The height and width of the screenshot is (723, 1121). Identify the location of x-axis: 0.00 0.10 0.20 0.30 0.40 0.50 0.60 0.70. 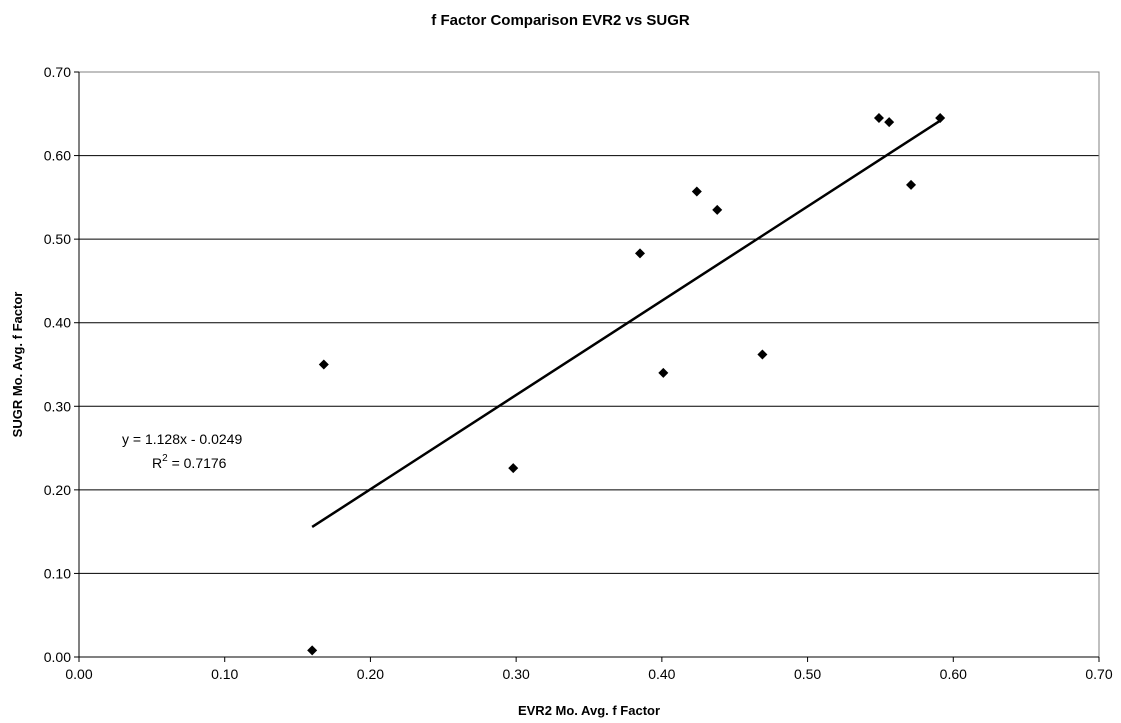
(589, 669).